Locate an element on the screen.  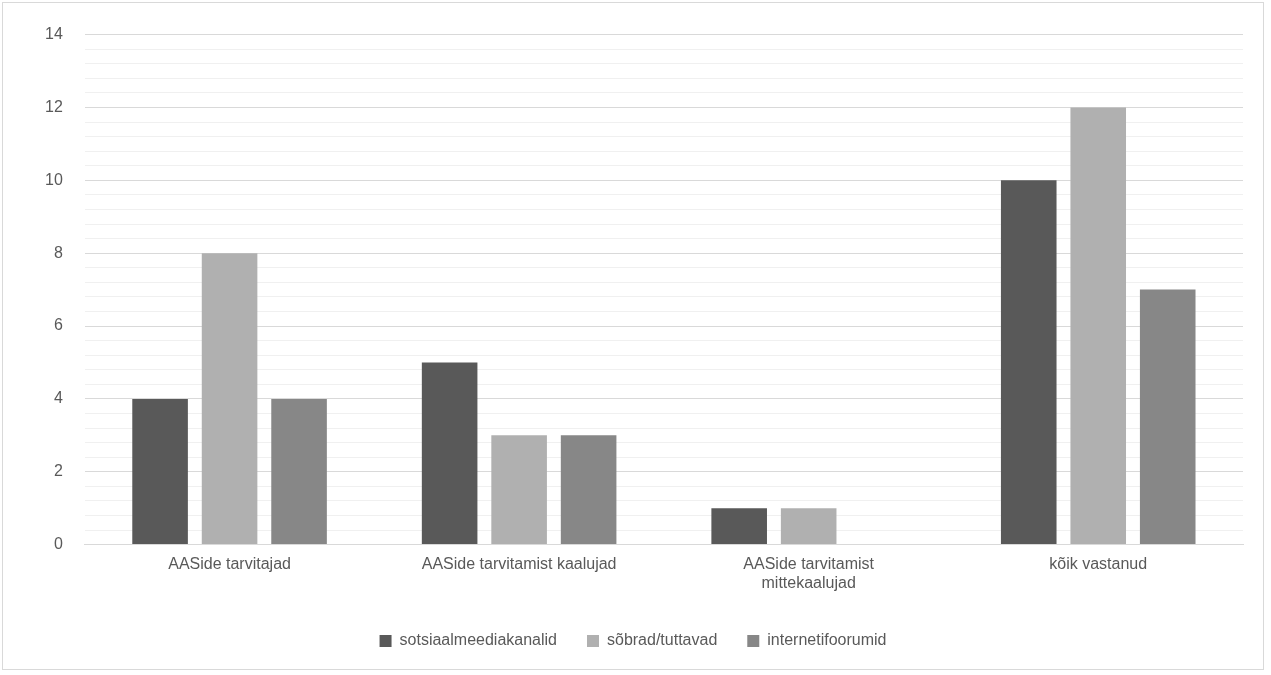
y-tick-label: 6 is located at coordinates (58, 325).